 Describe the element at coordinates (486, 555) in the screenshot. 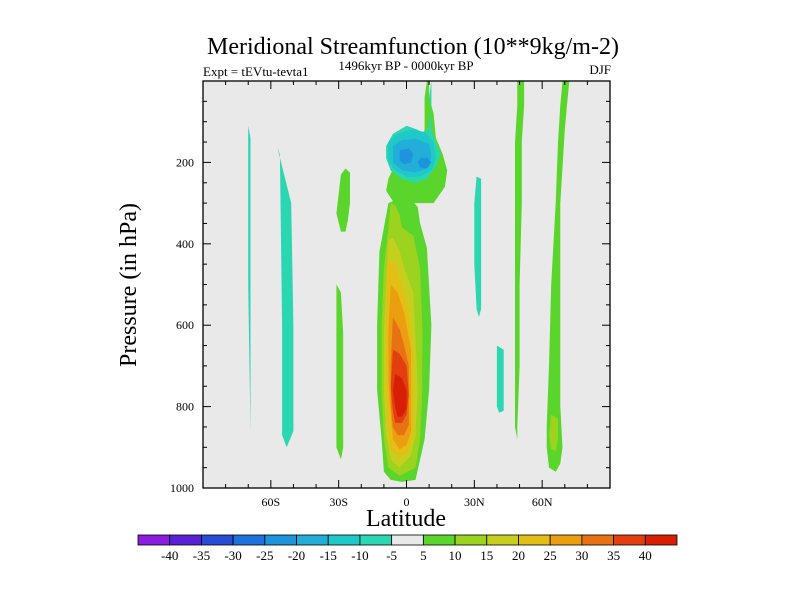

I see `colorbar-label: 15` at that location.